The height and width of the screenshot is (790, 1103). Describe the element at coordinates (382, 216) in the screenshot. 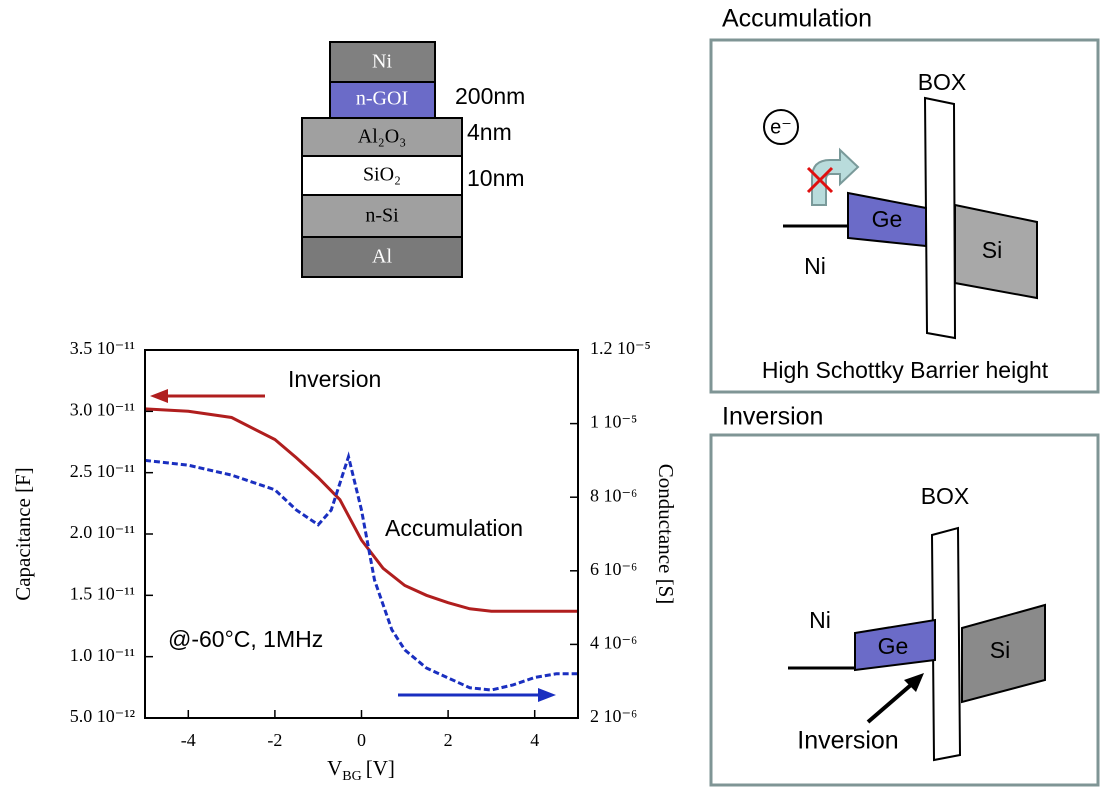

I see `layer-label: n-Si` at that location.